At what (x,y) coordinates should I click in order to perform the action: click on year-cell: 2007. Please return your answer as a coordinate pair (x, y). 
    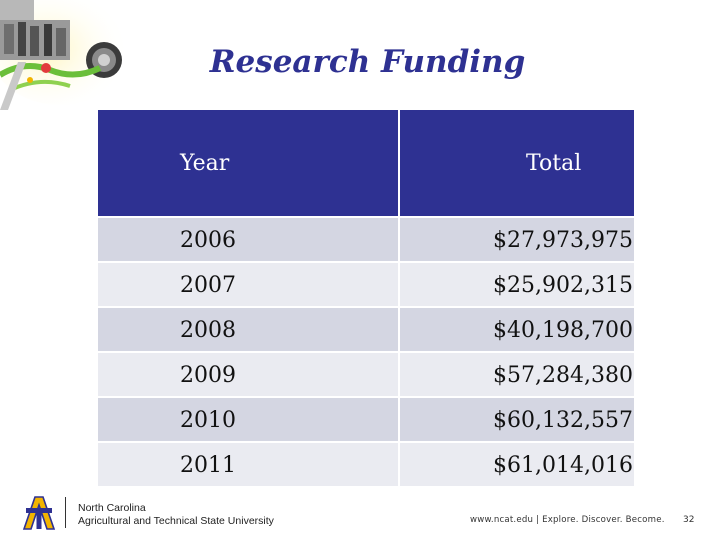
    Looking at the image, I should click on (248, 284).